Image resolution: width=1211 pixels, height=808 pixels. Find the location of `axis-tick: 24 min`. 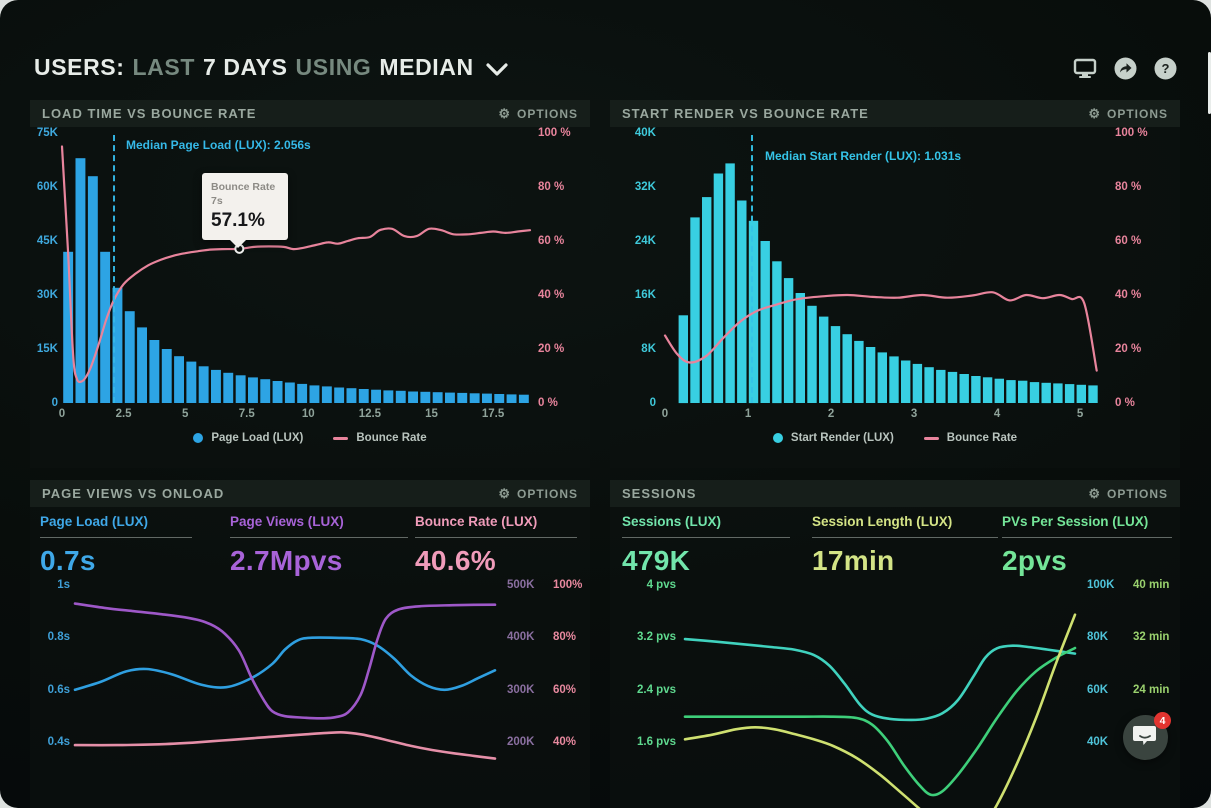

axis-tick: 24 min is located at coordinates (1151, 689).